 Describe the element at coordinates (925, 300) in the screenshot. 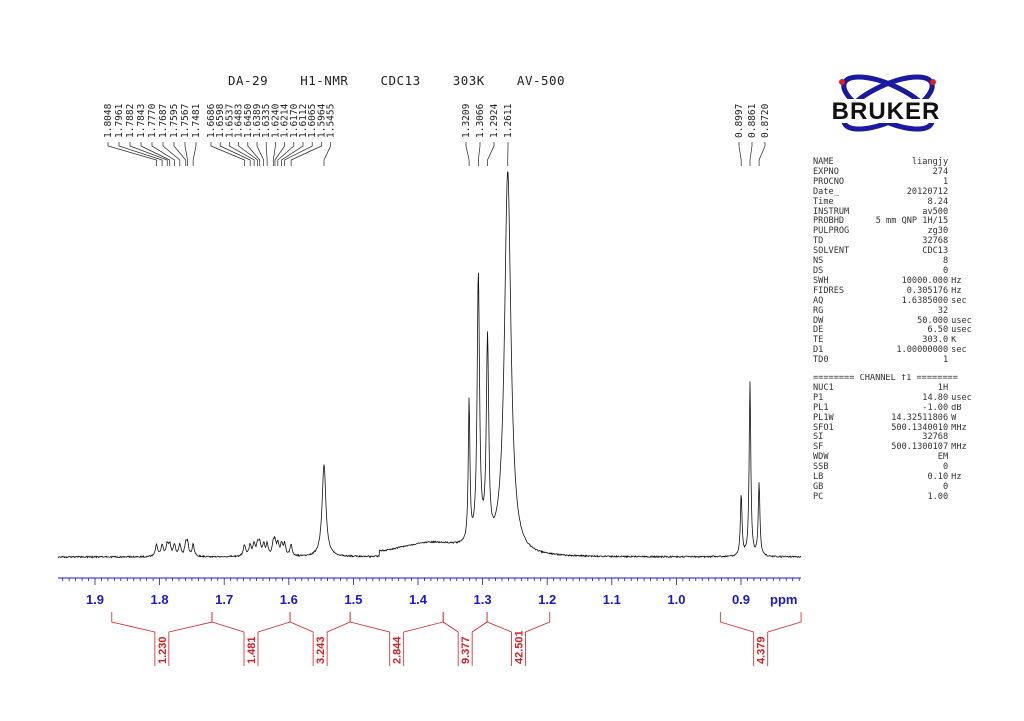

I see `param-value: 1.6385000` at that location.